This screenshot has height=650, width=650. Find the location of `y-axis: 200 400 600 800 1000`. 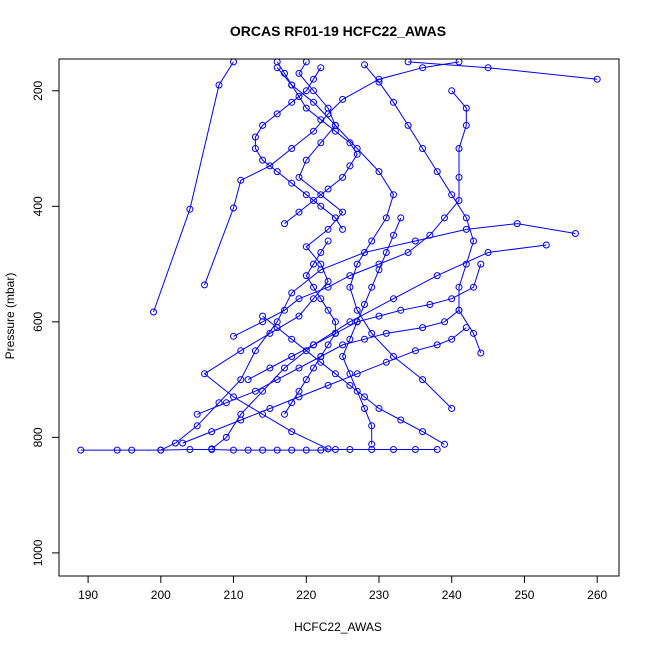

y-axis: 200 400 600 800 1000 is located at coordinates (45, 323).